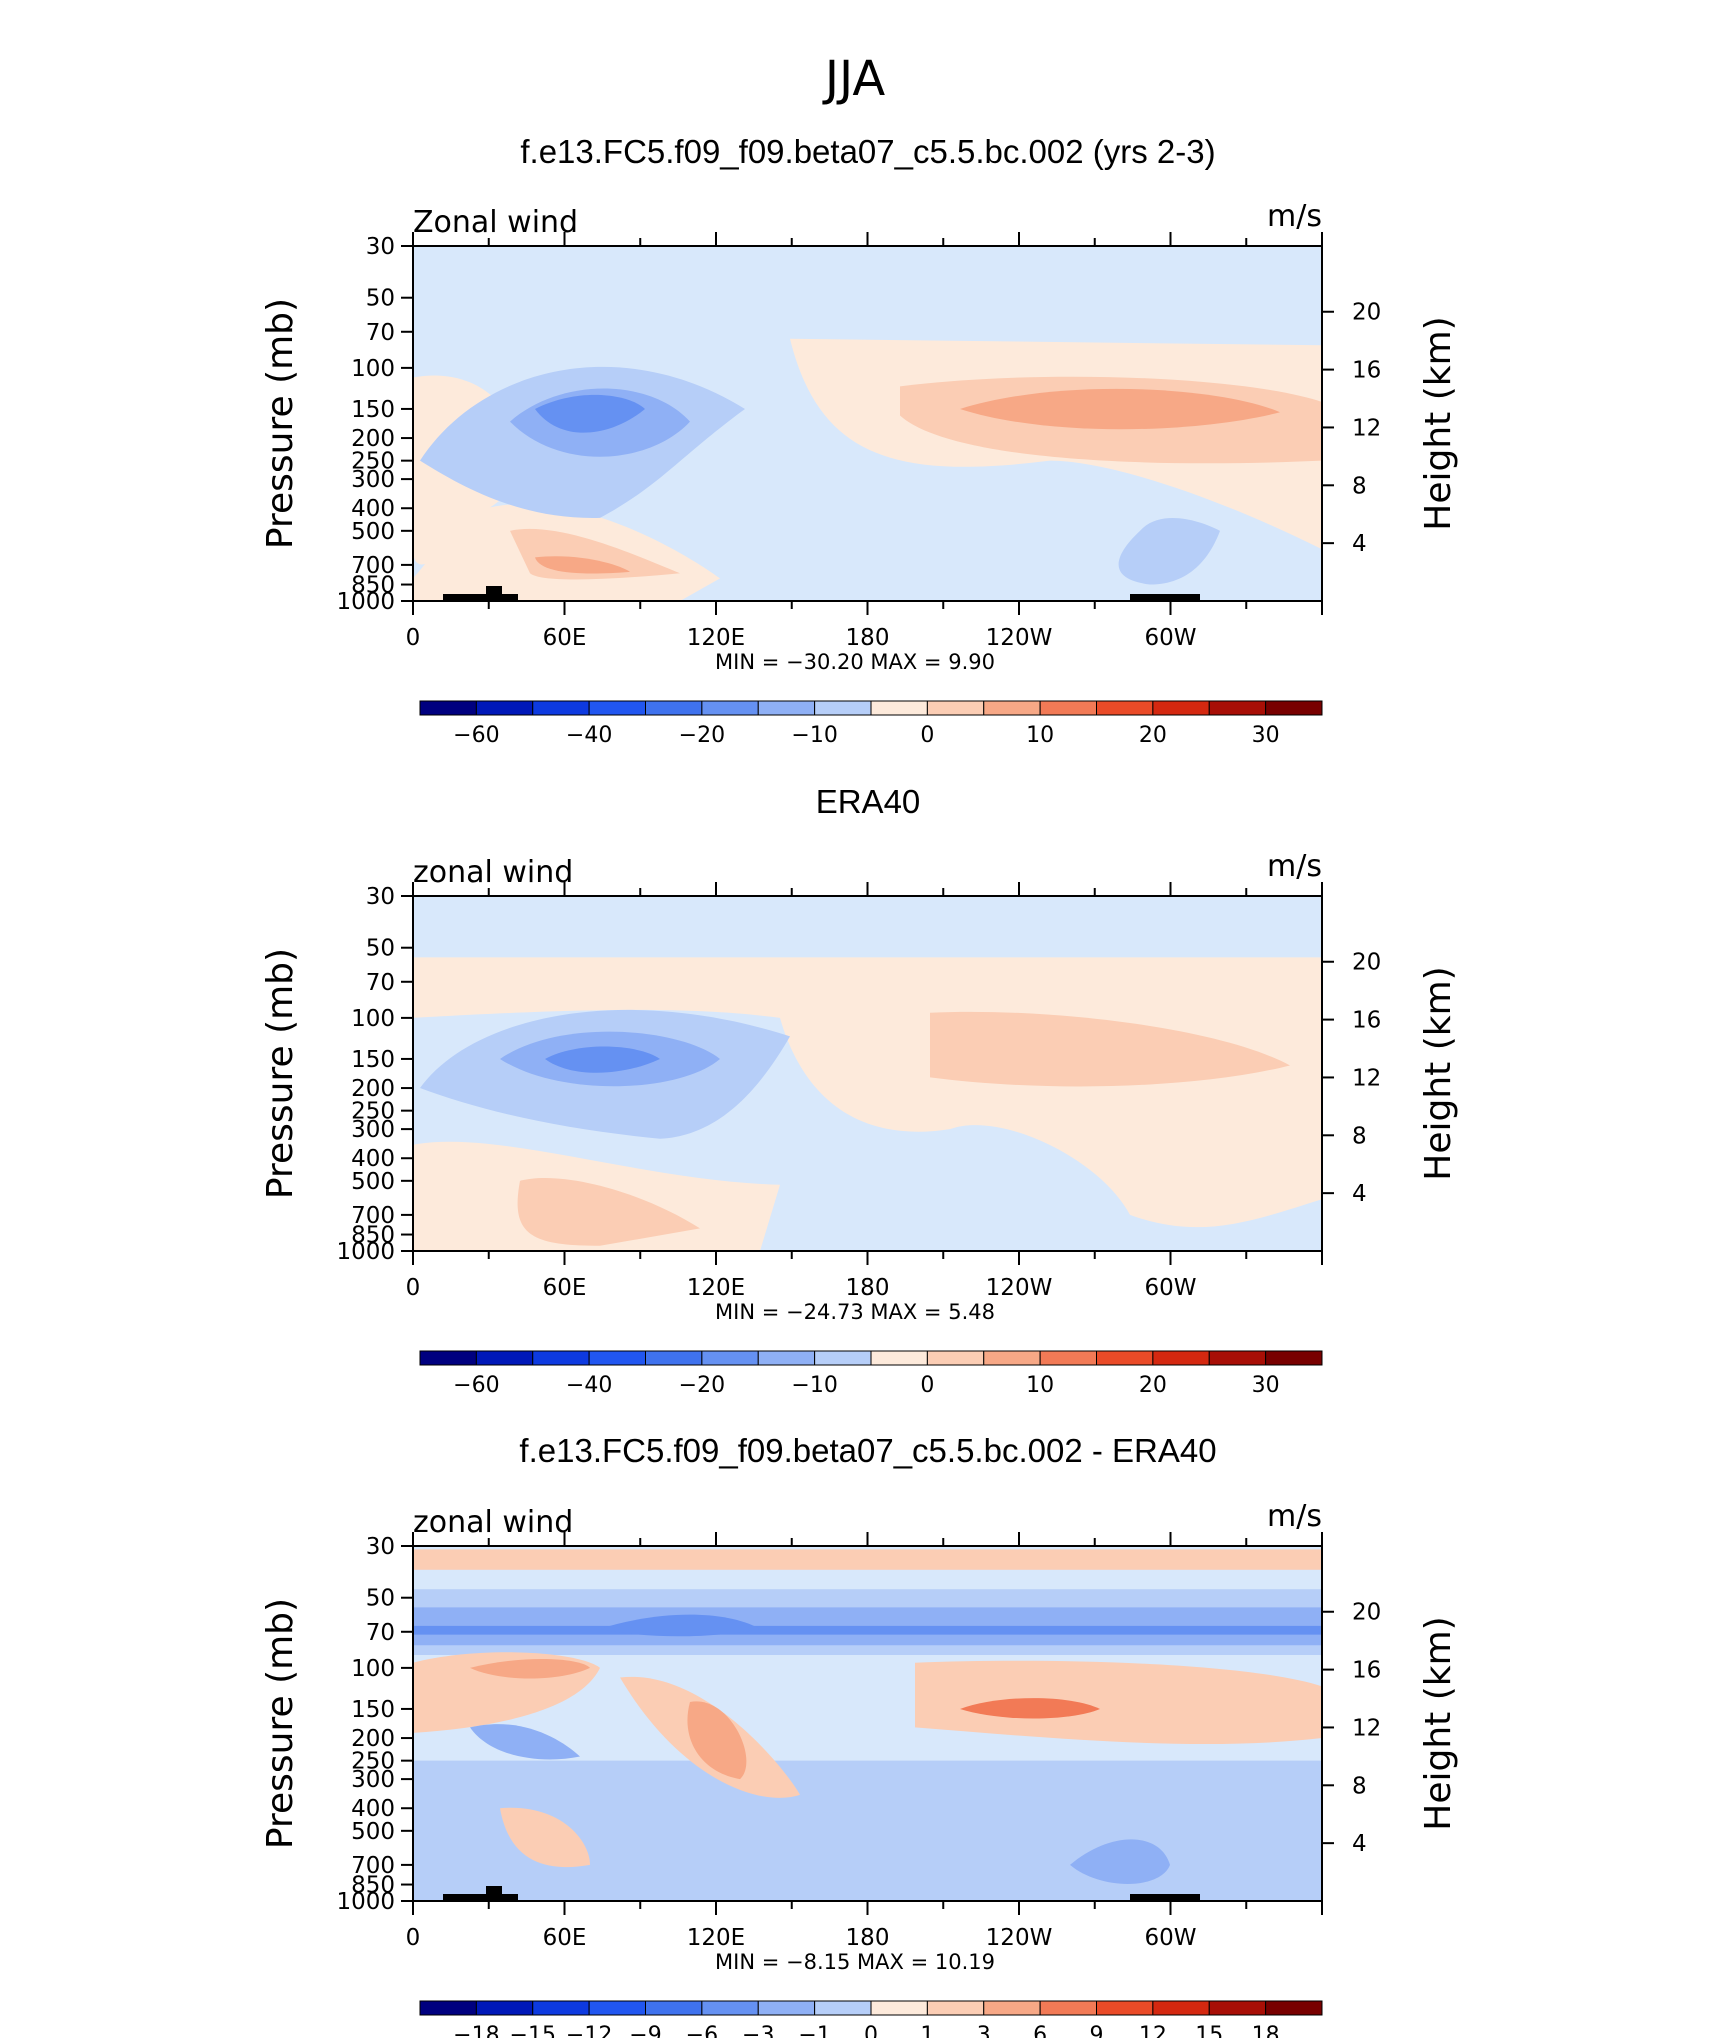  Describe the element at coordinates (702, 2030) in the screenshot. I see `colorbar-tick-label: −6` at that location.